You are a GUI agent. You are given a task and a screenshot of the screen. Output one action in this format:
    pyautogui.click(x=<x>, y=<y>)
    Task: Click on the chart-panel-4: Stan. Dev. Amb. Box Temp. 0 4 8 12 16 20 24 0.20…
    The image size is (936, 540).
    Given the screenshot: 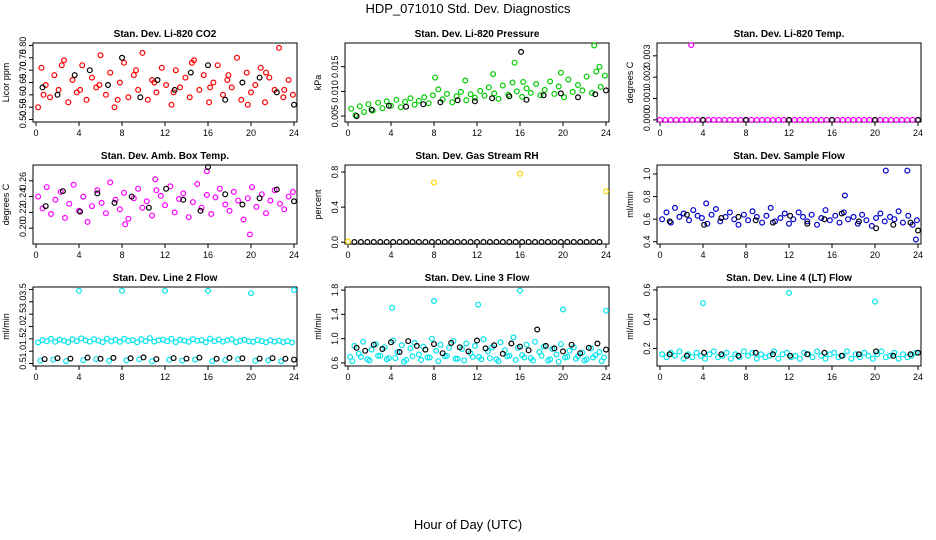 What is the action you would take?
    pyautogui.click(x=150, y=205)
    